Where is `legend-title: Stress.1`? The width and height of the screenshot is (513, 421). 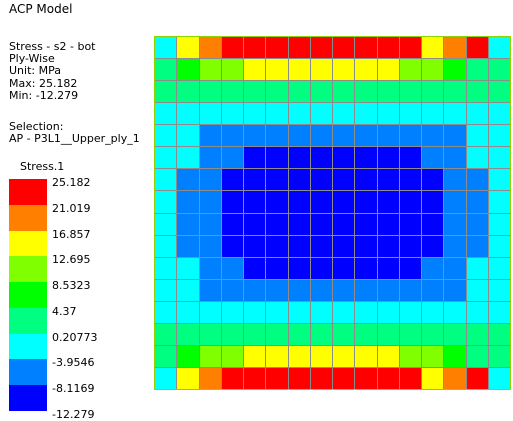 legend-title: Stress.1 is located at coordinates (42, 166).